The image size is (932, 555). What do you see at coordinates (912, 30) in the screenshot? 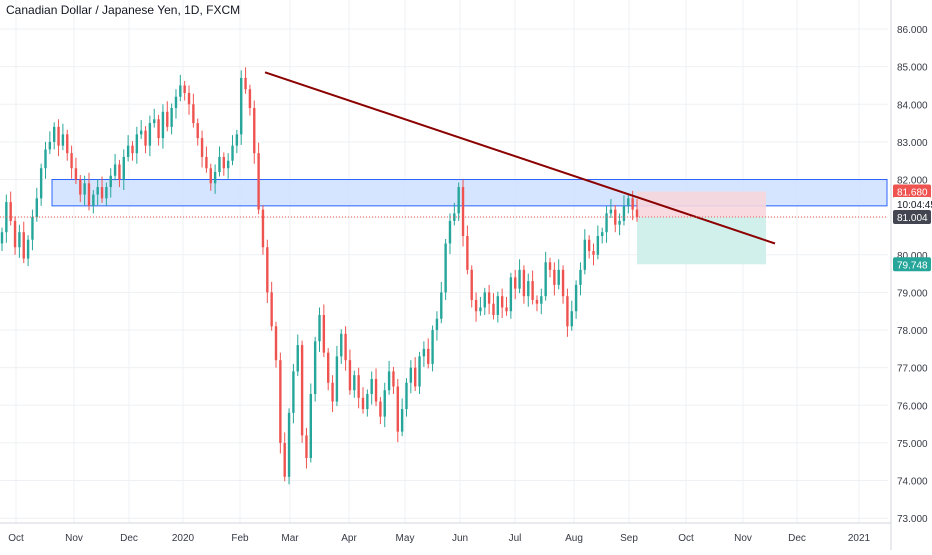
I see `price-tick-label: 86.000` at bounding box center [912, 30].